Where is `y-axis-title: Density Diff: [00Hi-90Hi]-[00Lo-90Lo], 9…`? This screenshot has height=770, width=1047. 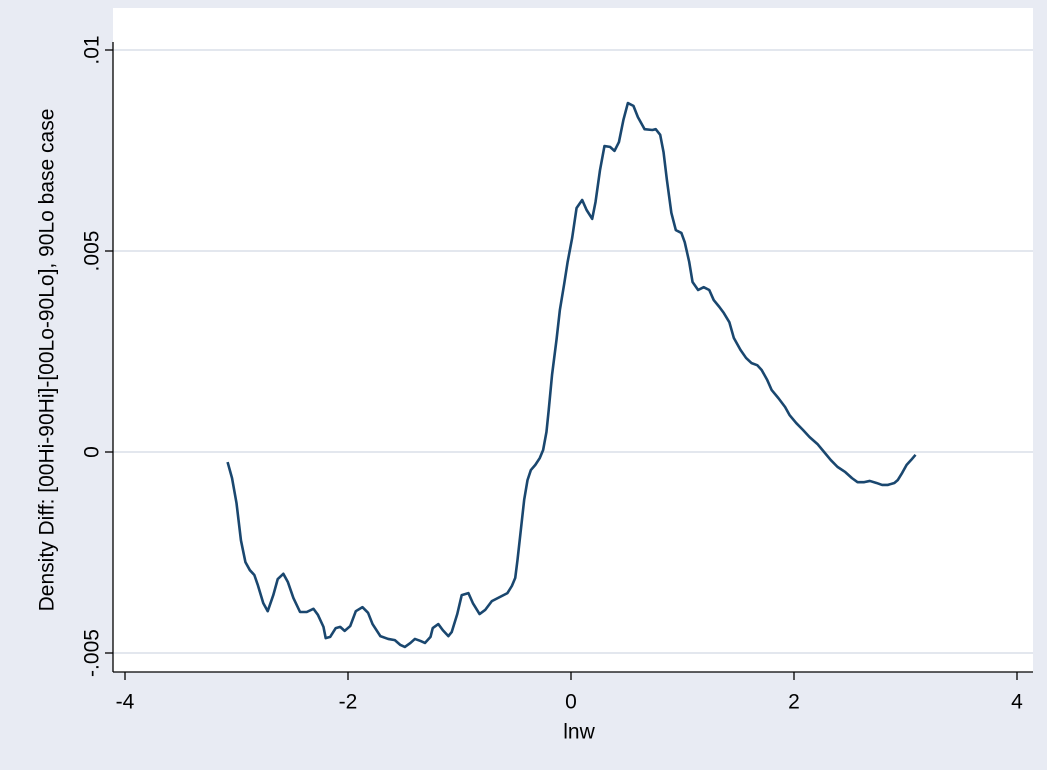
y-axis-title: Density Diff: [00Hi-90Hi]-[00Lo-90Lo], 9… is located at coordinates (47, 360).